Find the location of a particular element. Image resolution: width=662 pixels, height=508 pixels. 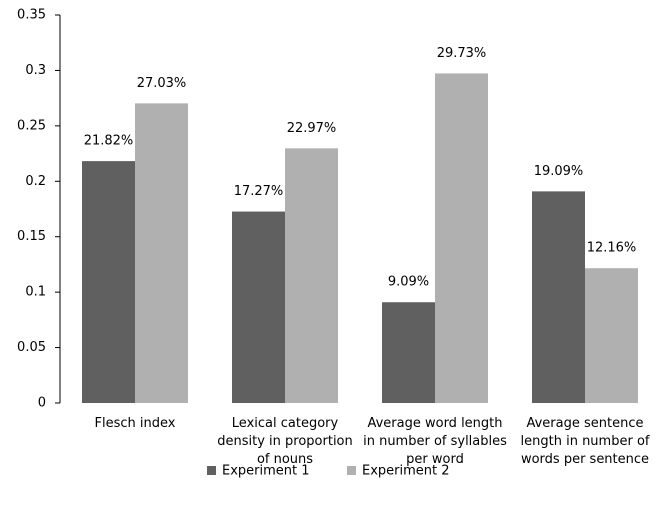

value-label: 19.09% is located at coordinates (559, 171).